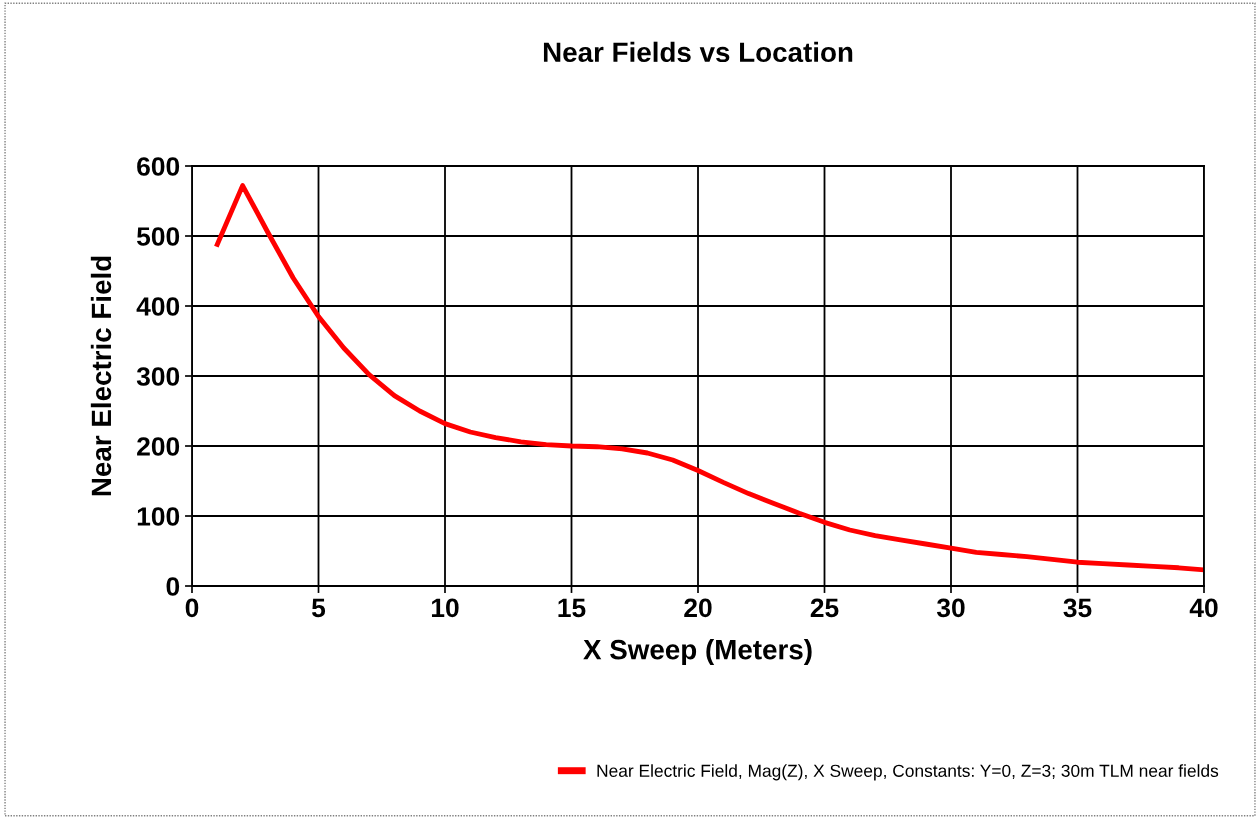  What do you see at coordinates (158, 236) in the screenshot?
I see `y-tick-label: 500` at bounding box center [158, 236].